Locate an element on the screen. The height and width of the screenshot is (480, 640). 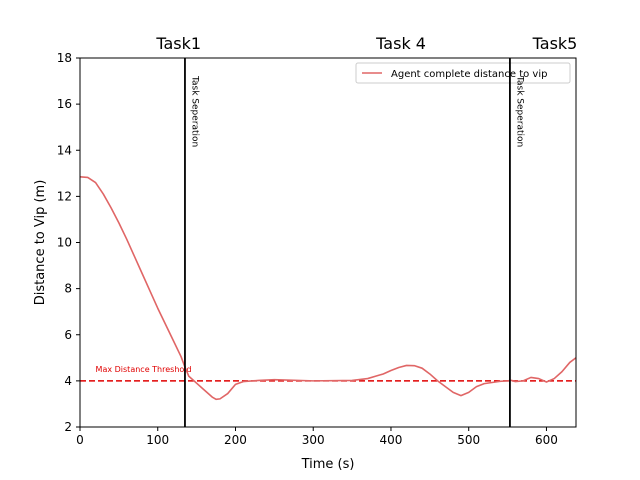
y-tick-label: 2 is located at coordinates (68, 427).